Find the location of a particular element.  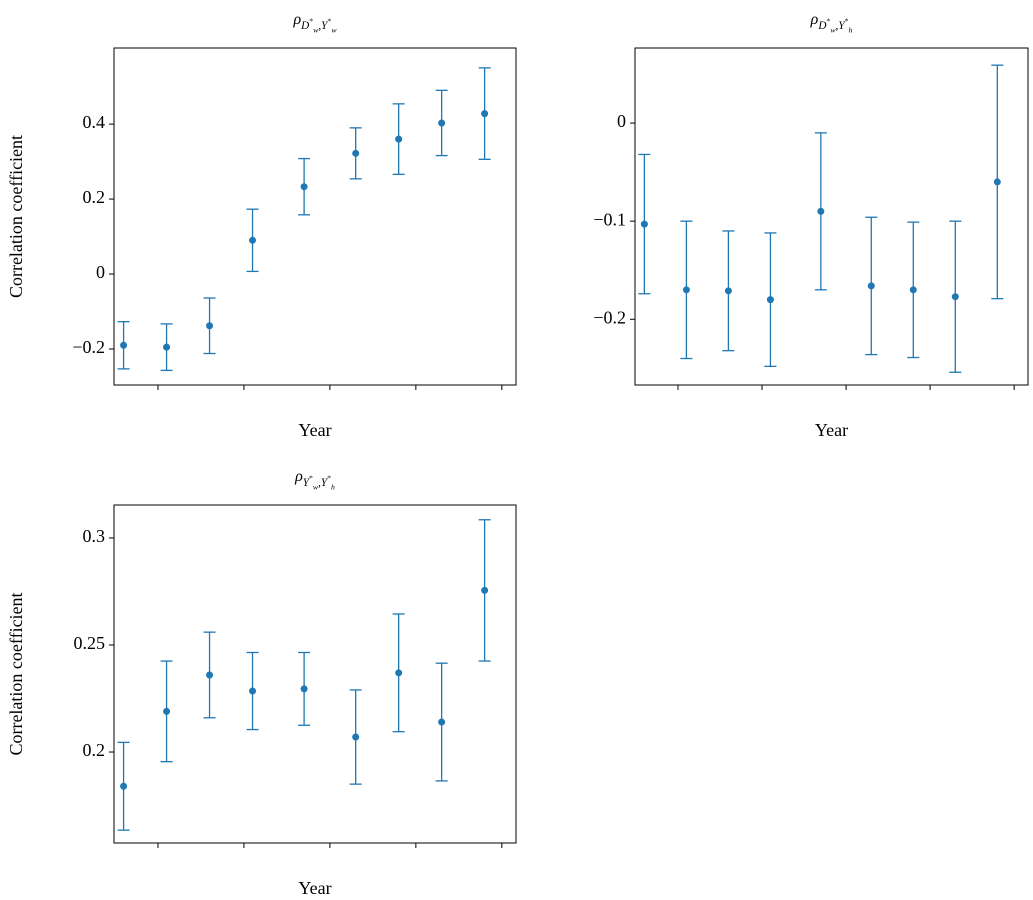

subplot-title: ρD*w,Y*h is located at coordinates (831, 23).